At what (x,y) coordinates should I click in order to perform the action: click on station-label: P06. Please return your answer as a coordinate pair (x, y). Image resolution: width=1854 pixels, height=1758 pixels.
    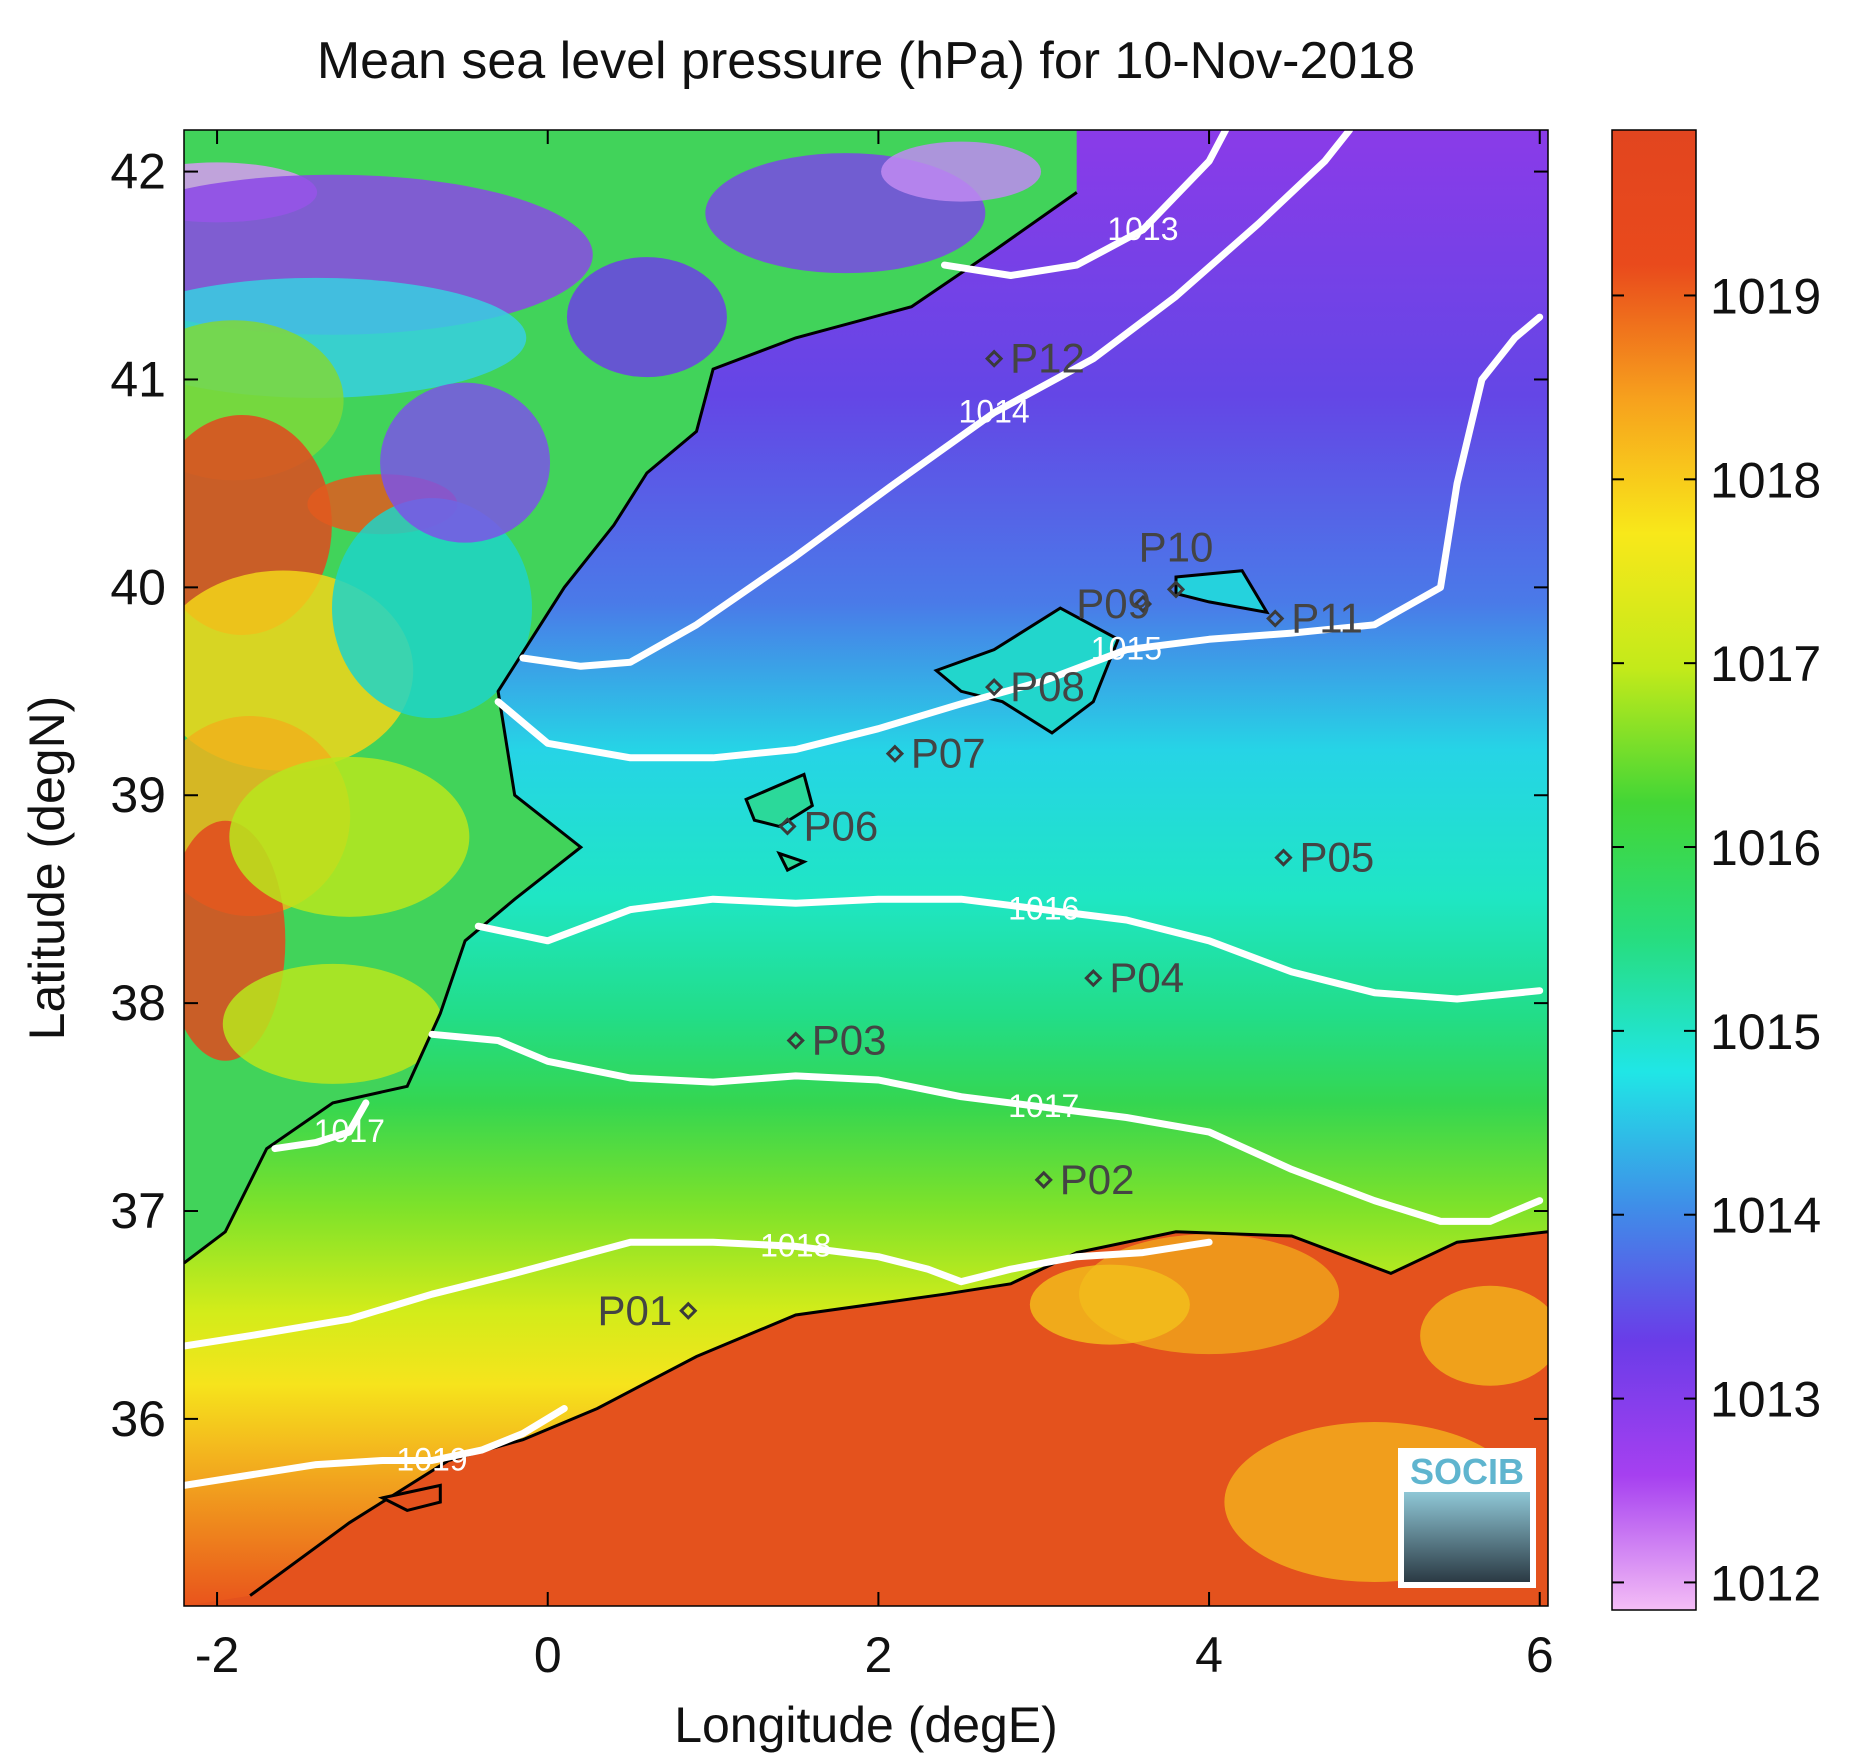
    Looking at the image, I should click on (840, 825).